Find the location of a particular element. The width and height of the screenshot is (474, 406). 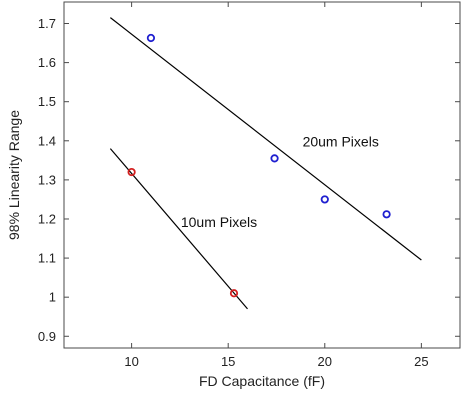

y-tick-label: 1.3 is located at coordinates (47, 179).